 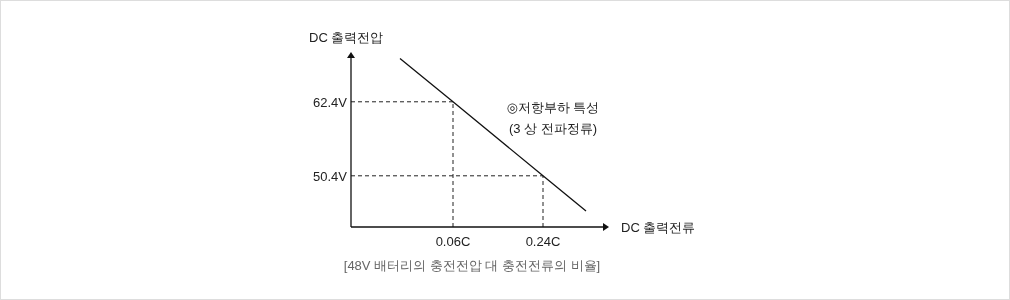 What do you see at coordinates (330, 102) in the screenshot?
I see `y-tick-label: 62.4V` at bounding box center [330, 102].